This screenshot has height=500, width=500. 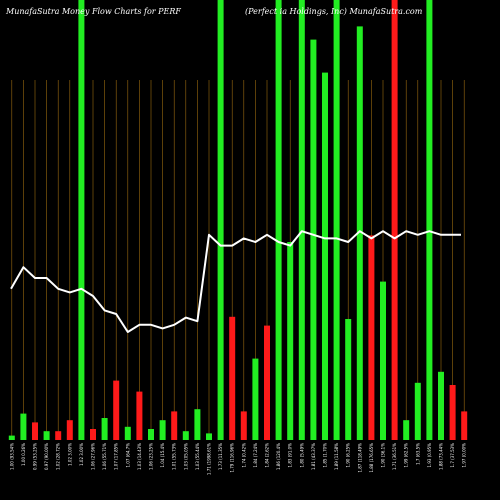 What do you see at coordinates (197, 456) in the screenshot?
I see `x-tick-label: 1.03 (55.44%` at bounding box center [197, 456].